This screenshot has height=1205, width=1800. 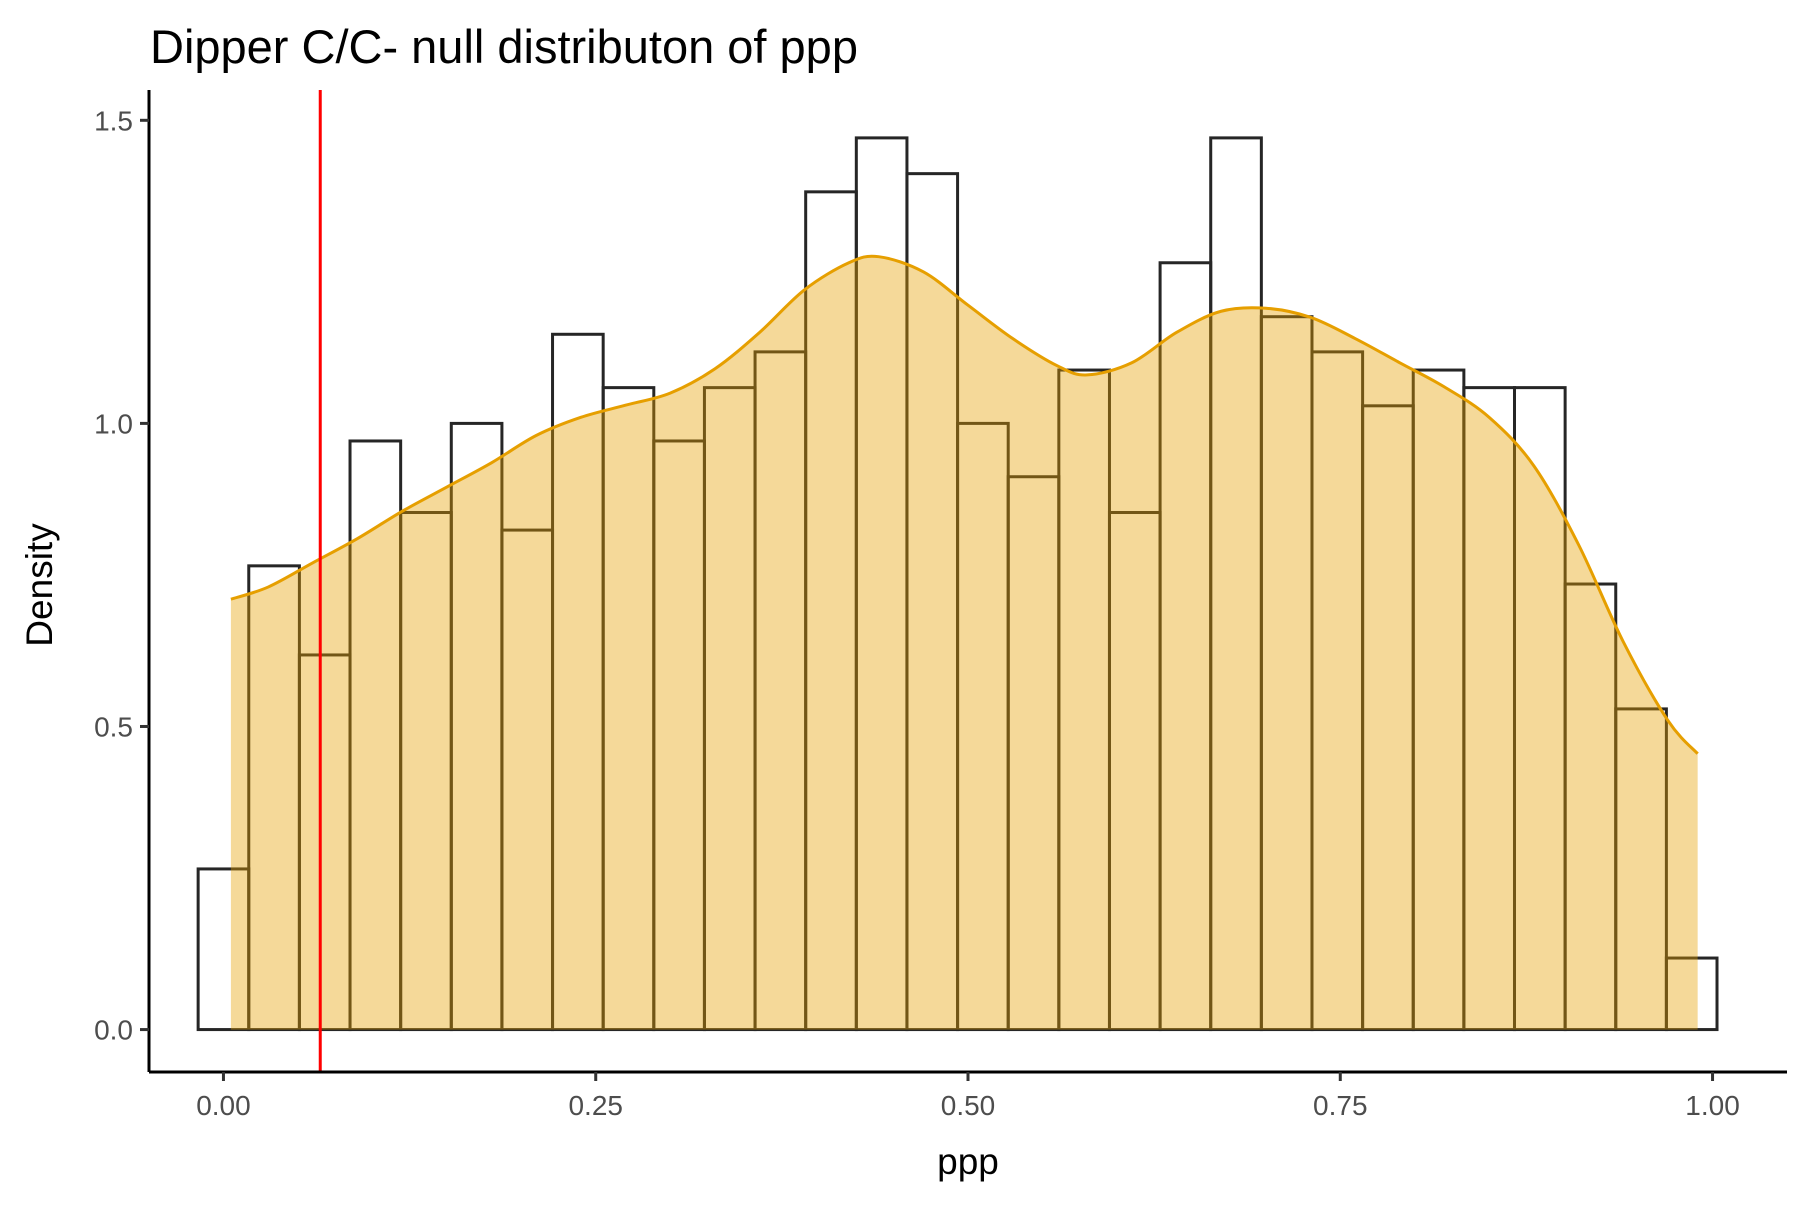 What do you see at coordinates (113, 1030) in the screenshot?
I see `y-tick-label: 0.0` at bounding box center [113, 1030].